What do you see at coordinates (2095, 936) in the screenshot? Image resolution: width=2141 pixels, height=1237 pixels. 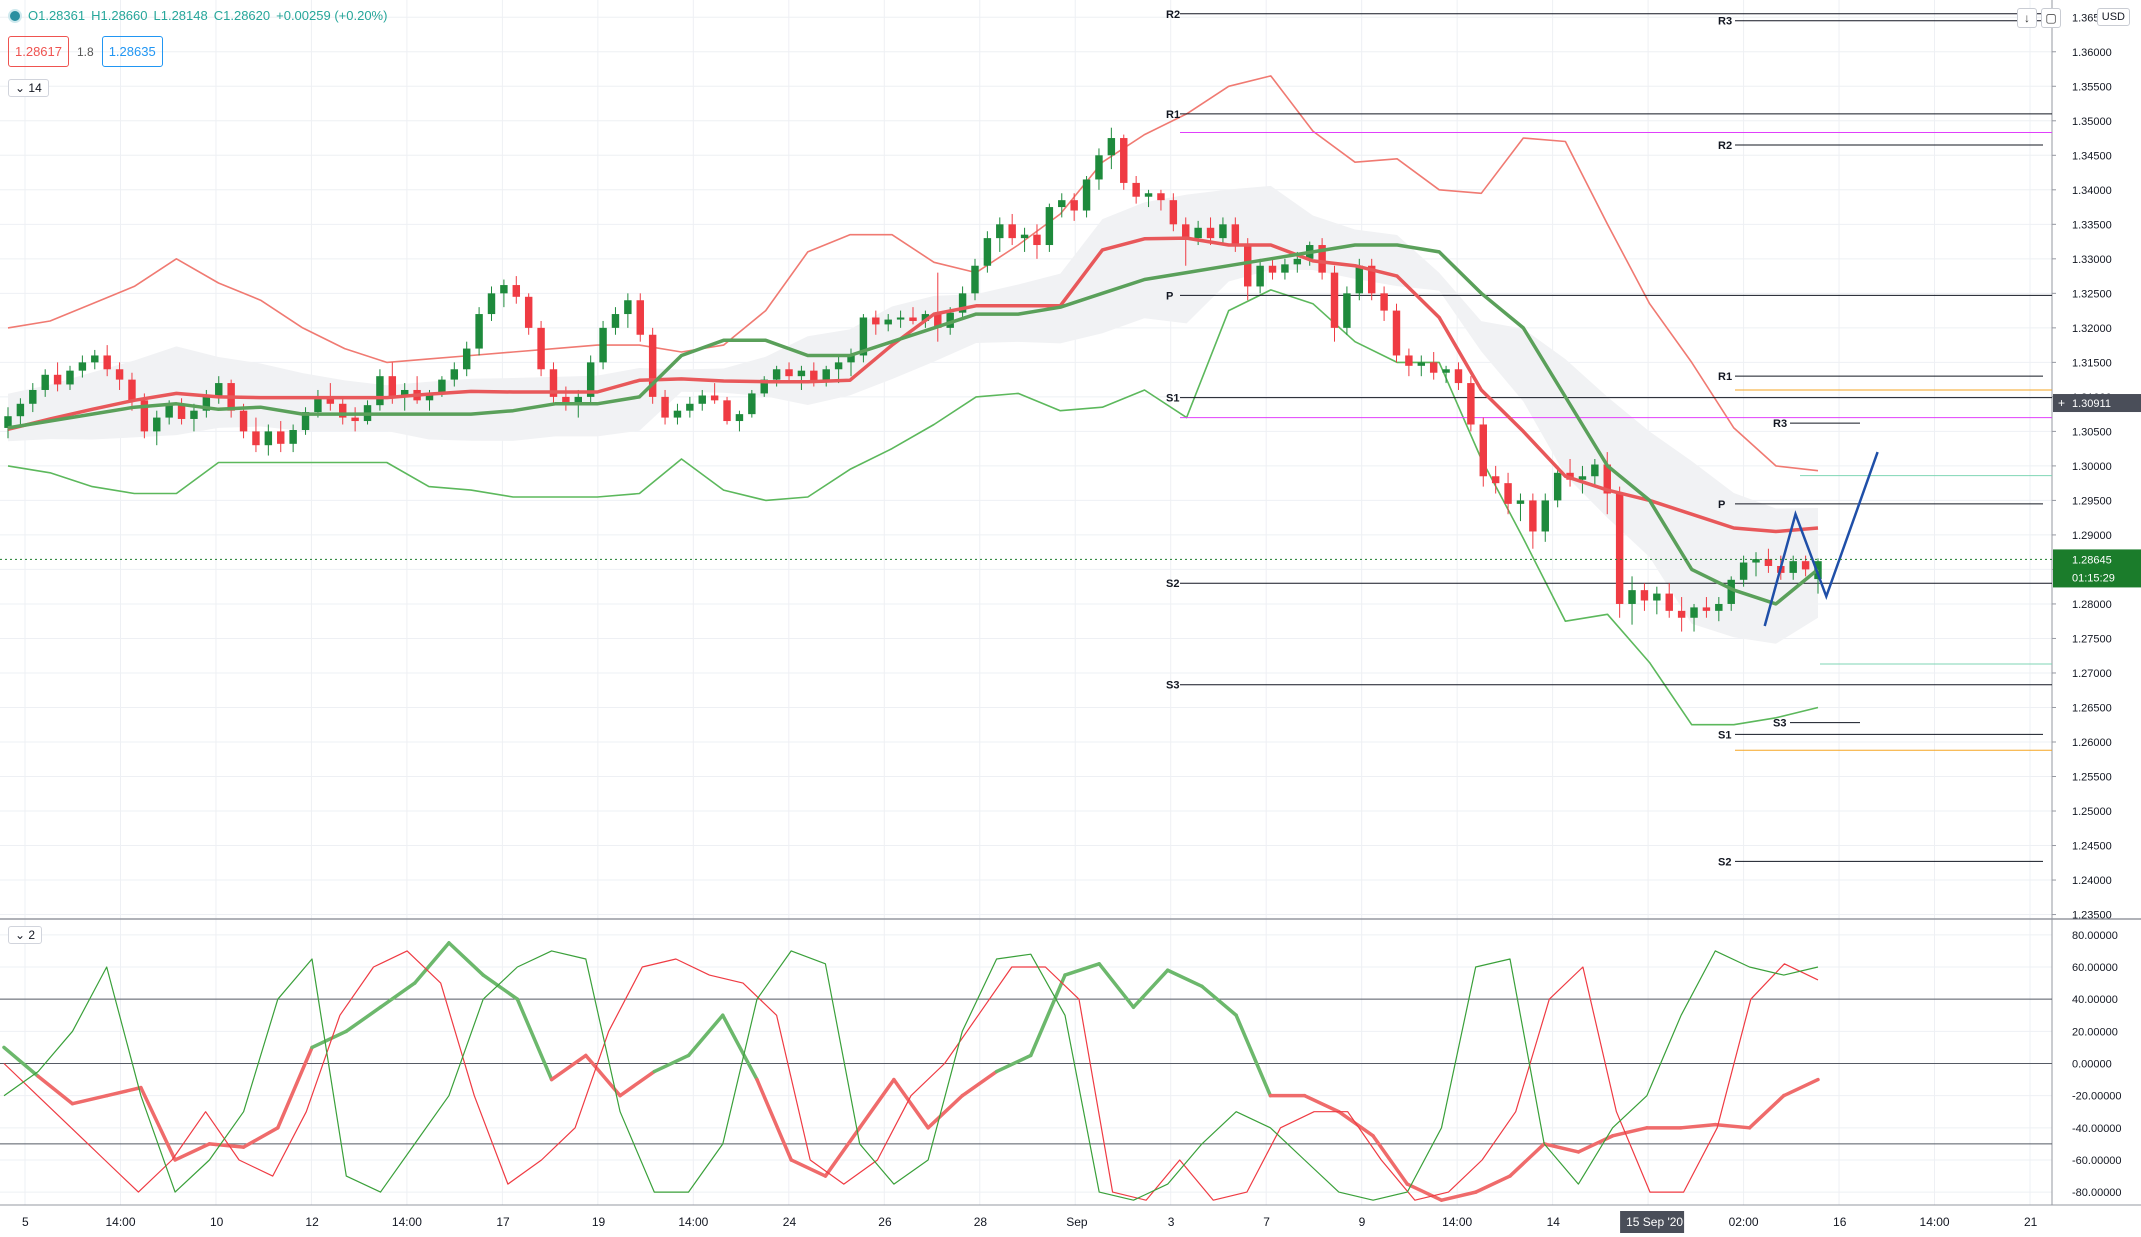 I see `oscillator-axis-label: 80.00000` at bounding box center [2095, 936].